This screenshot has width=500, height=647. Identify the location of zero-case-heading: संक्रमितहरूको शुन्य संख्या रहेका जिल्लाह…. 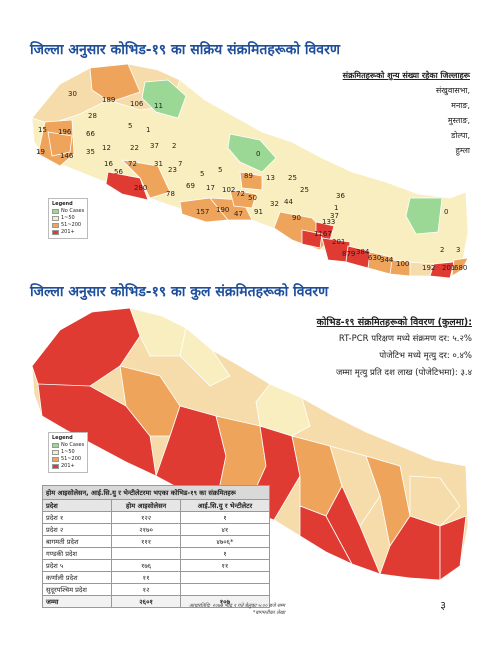
(406, 75).